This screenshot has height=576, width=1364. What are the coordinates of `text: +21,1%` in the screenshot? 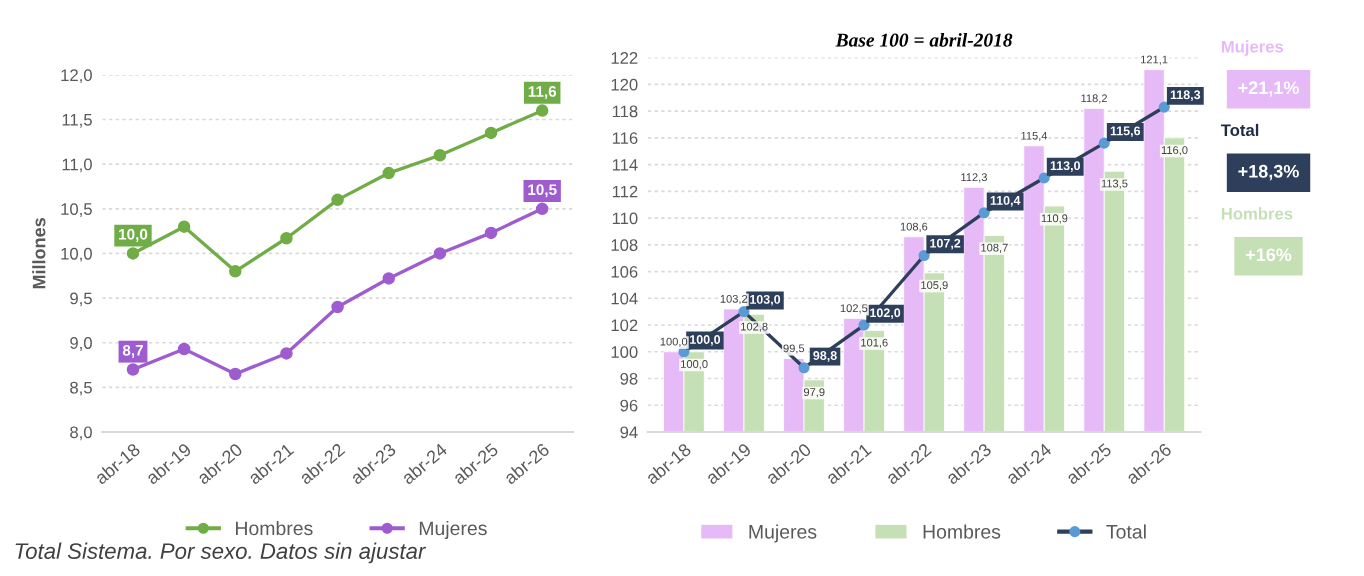 It's located at (1268, 89).